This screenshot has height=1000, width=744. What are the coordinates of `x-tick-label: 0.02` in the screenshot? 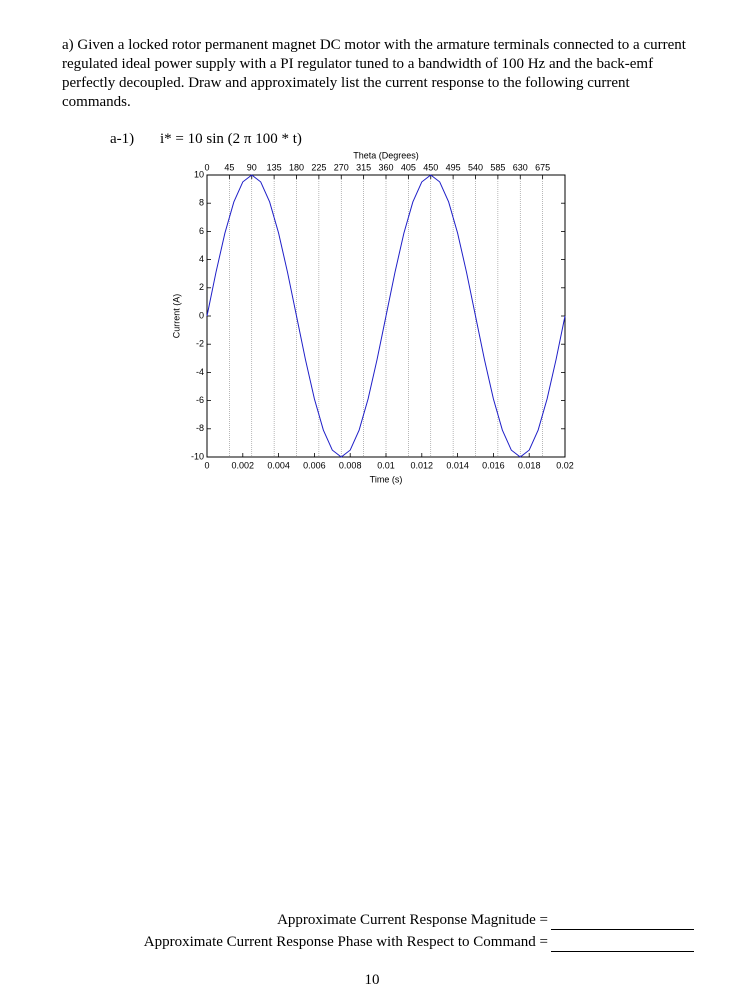 It's located at (565, 465).